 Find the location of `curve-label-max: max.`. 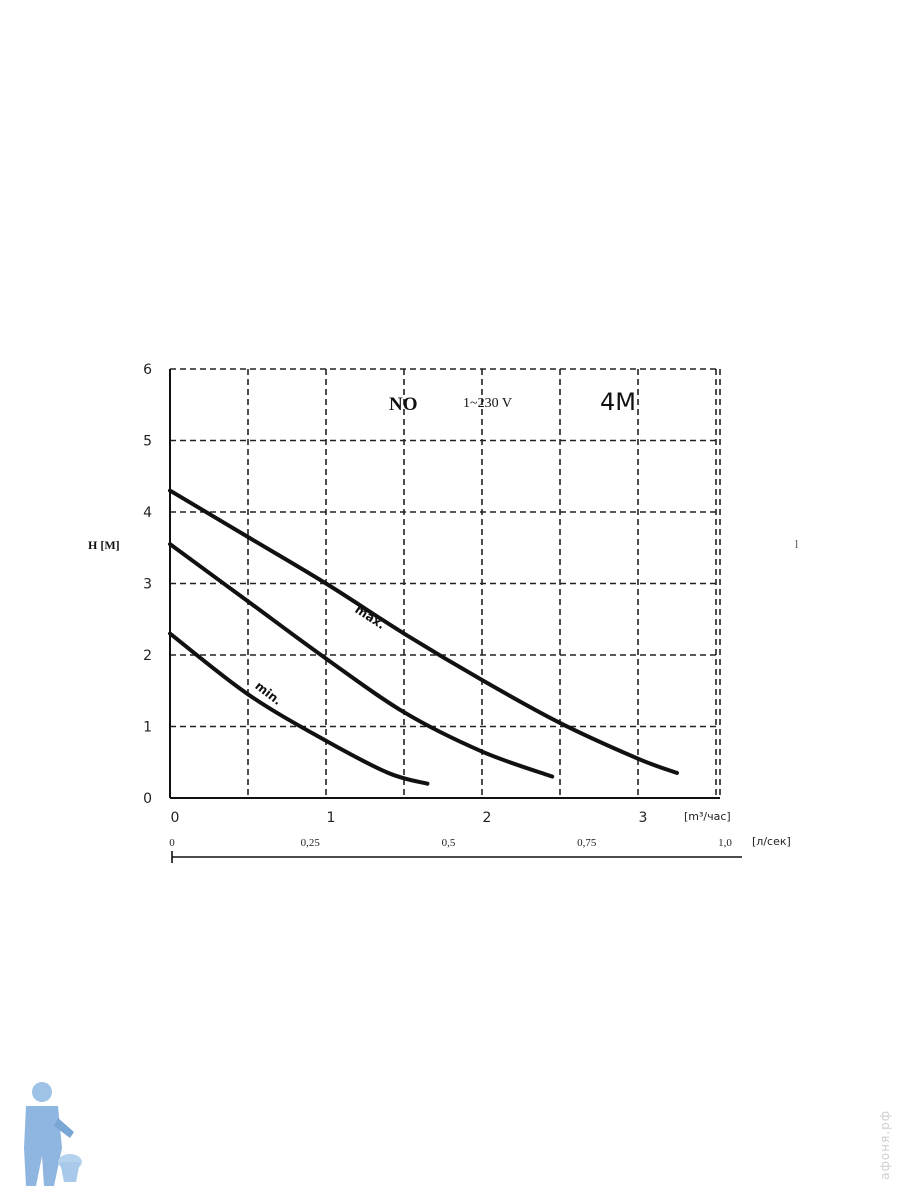

curve-label-max: max. is located at coordinates (369, 617).